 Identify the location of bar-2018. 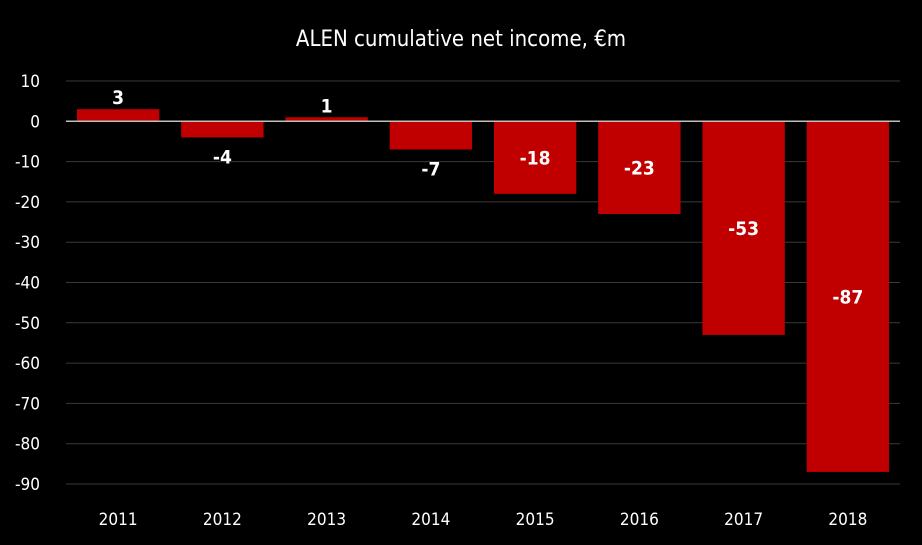
(848, 296).